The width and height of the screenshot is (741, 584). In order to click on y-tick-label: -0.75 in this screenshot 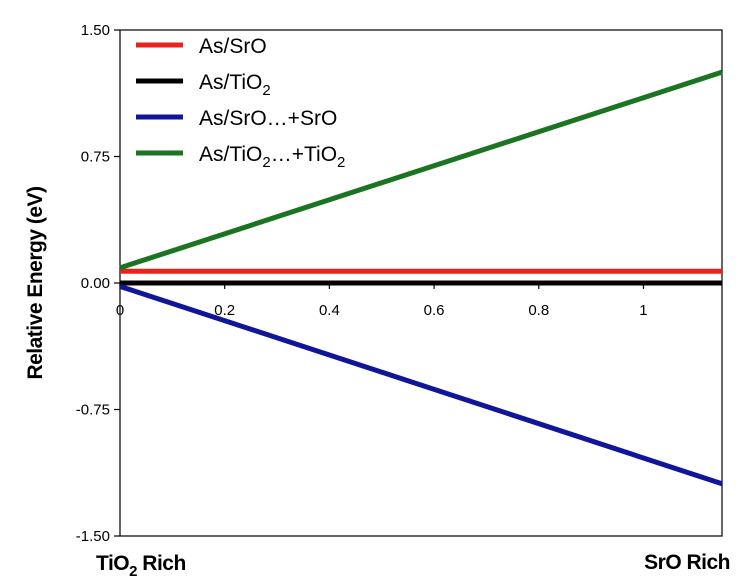, I will do `click(93, 410)`.